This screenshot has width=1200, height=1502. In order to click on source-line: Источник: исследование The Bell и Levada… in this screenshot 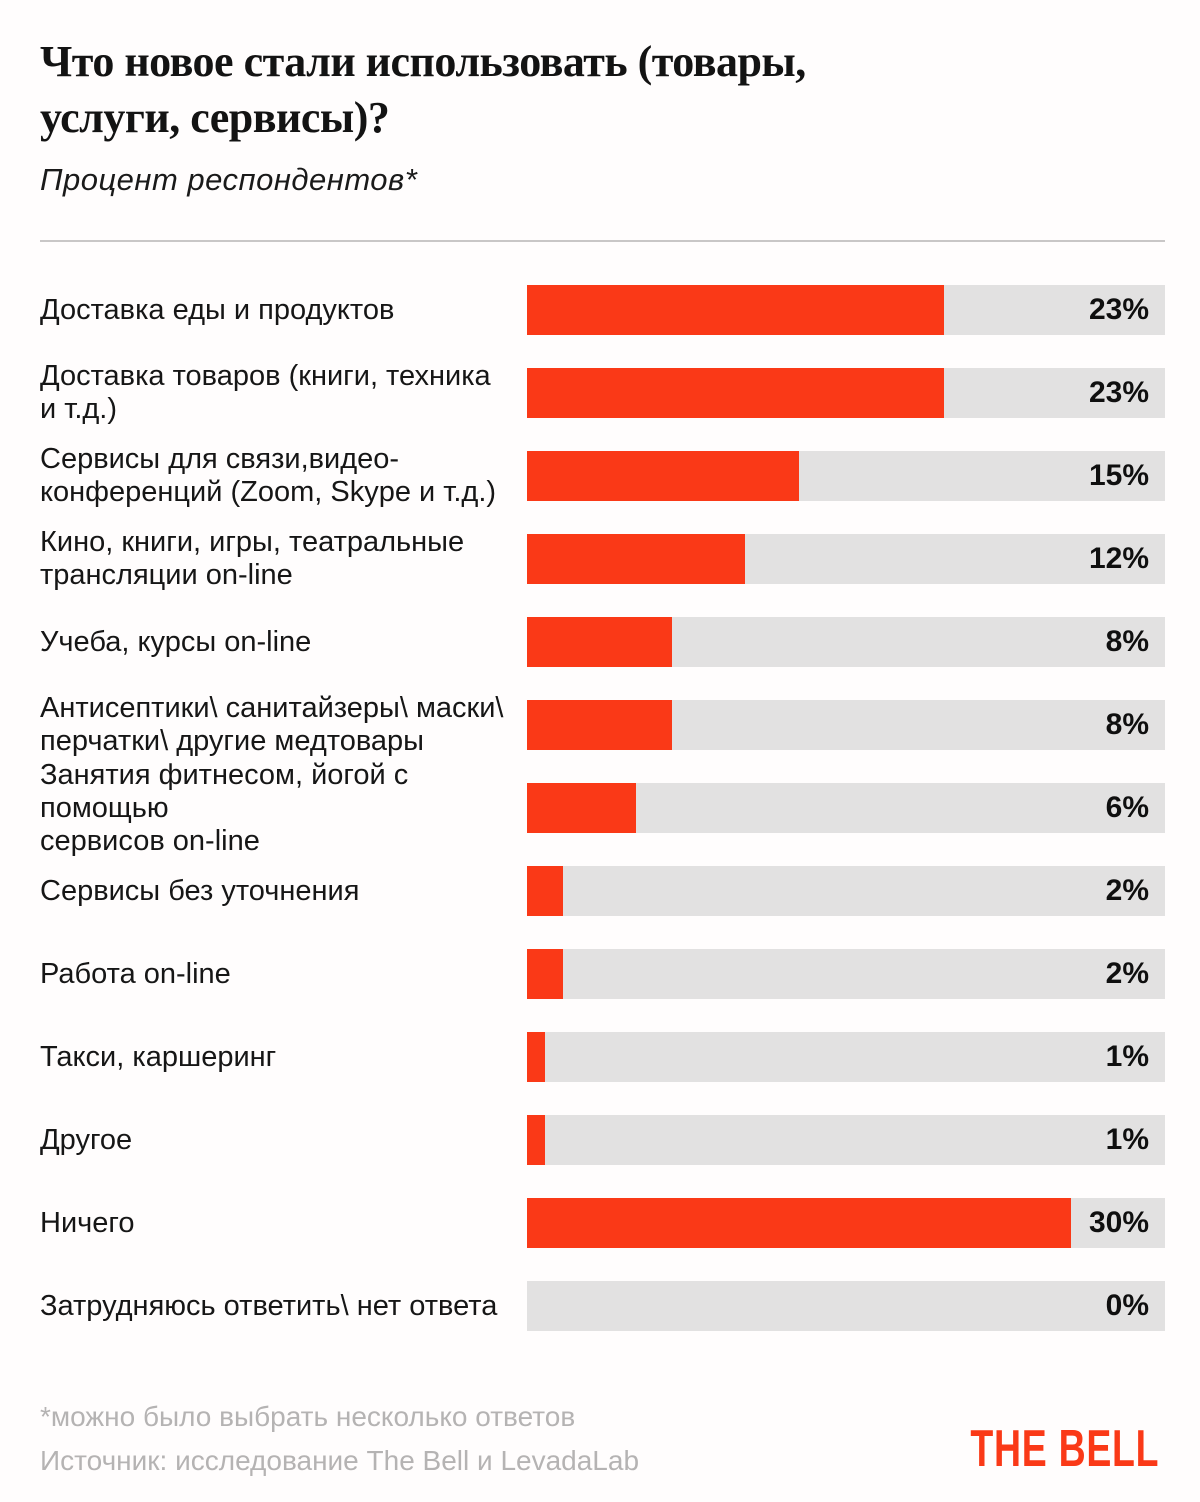, I will do `click(340, 1460)`.